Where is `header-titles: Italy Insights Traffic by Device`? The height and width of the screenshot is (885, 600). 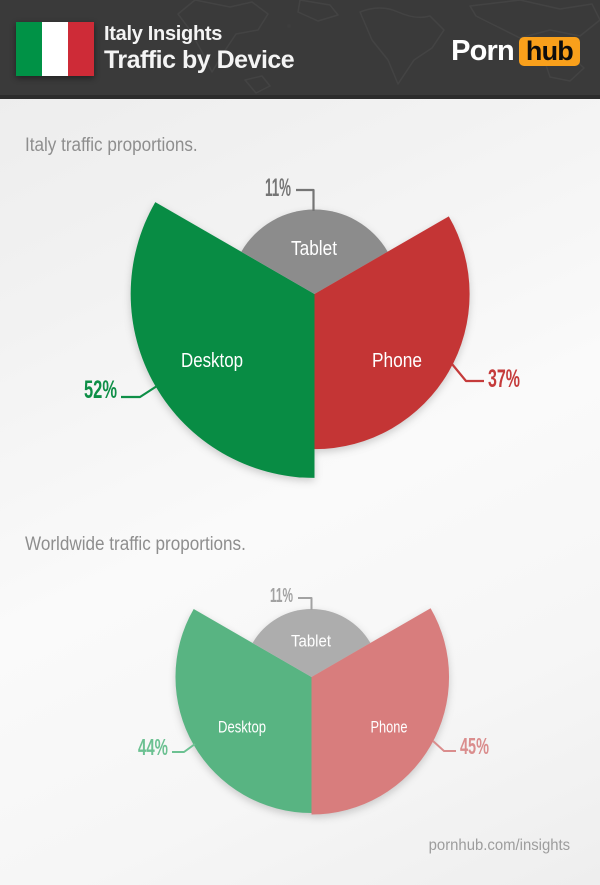
header-titles: Italy Insights Traffic by Device is located at coordinates (199, 48).